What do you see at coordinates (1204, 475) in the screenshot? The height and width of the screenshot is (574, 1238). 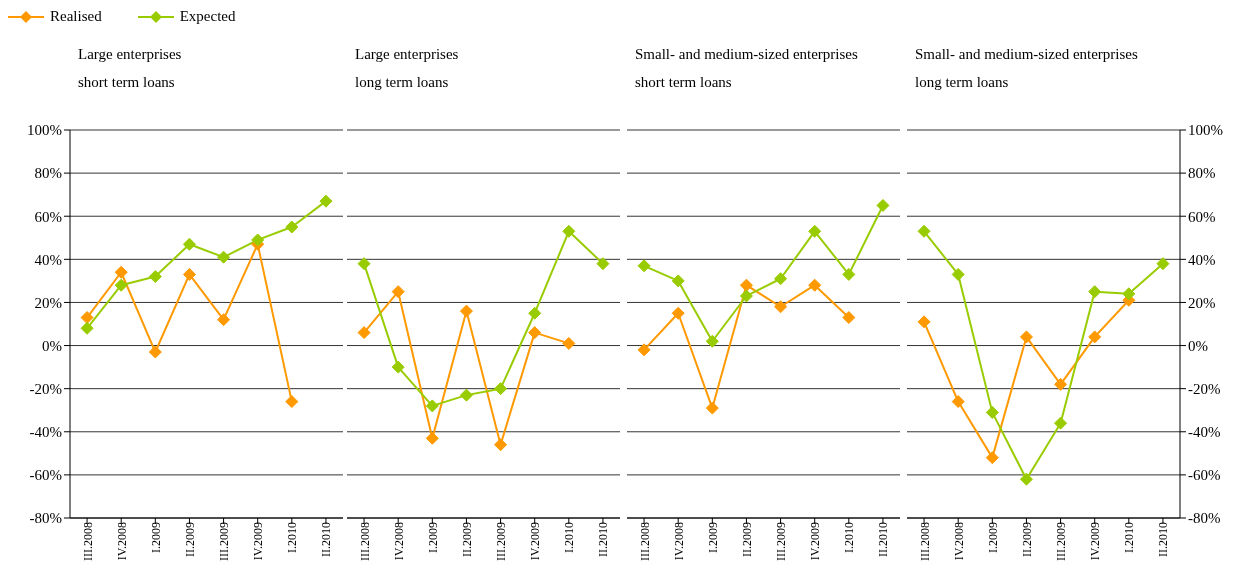 I see `y-tick-label: -60%` at bounding box center [1204, 475].